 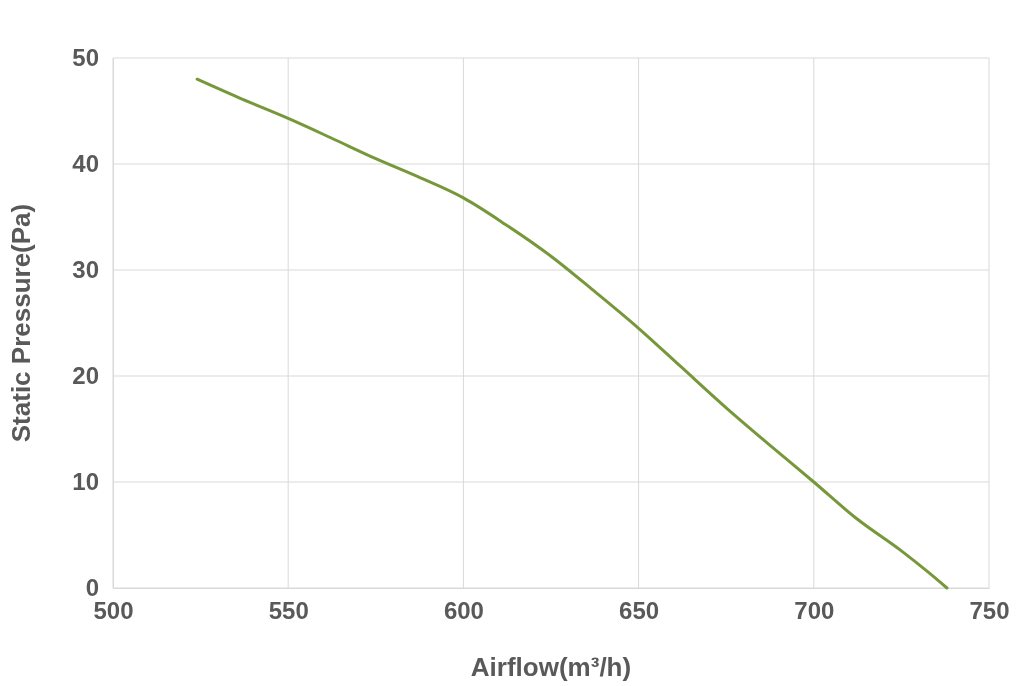 What do you see at coordinates (21, 323) in the screenshot?
I see `y-axis-title: Static Pressure(Pa)` at bounding box center [21, 323].